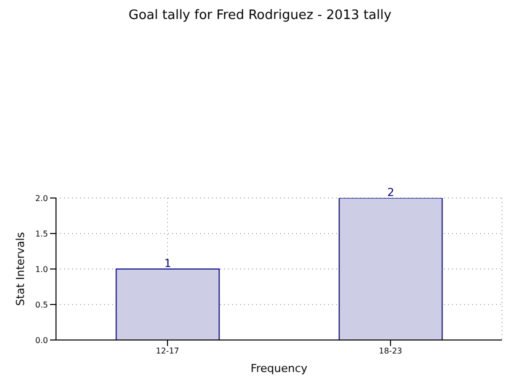 The image size is (520, 390). Describe the element at coordinates (279, 368) in the screenshot. I see `x-axis-title: Frequency` at that location.